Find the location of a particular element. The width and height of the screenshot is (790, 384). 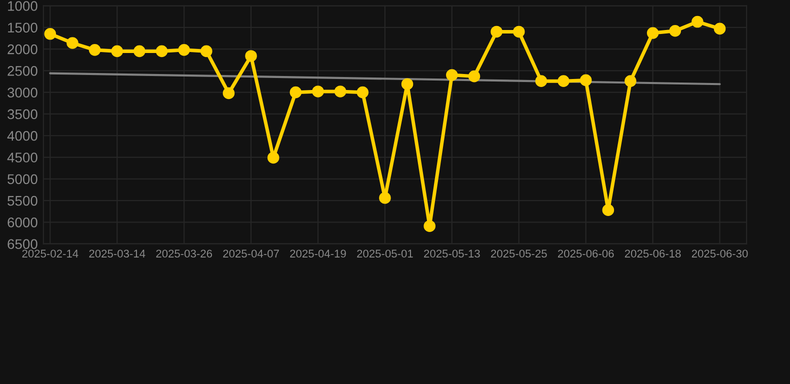

x-tick-label: 2025-06-18 is located at coordinates (652, 254).